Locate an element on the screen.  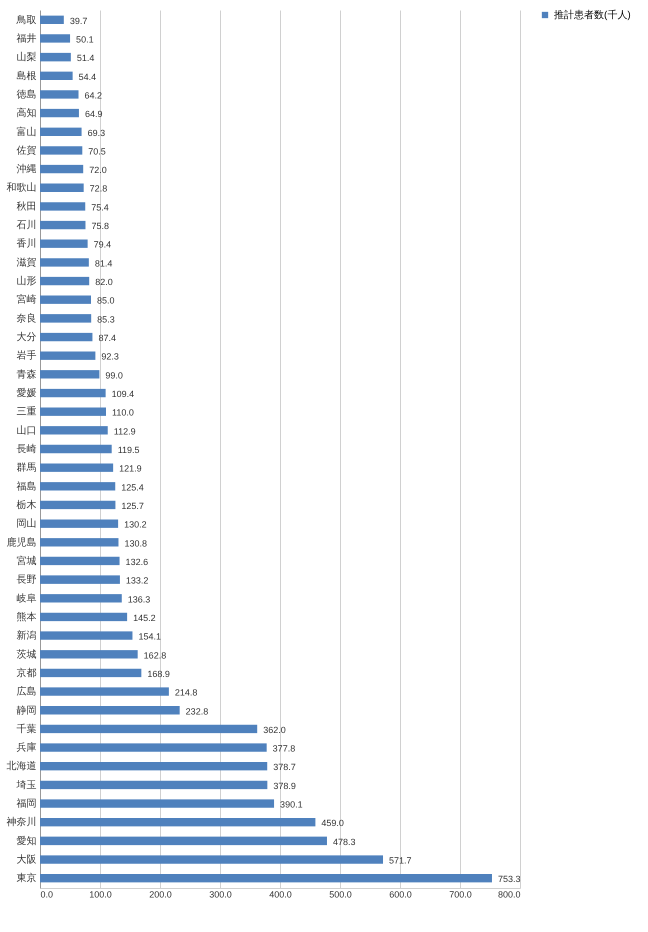
x-tick-label: 500.0 is located at coordinates (340, 895).